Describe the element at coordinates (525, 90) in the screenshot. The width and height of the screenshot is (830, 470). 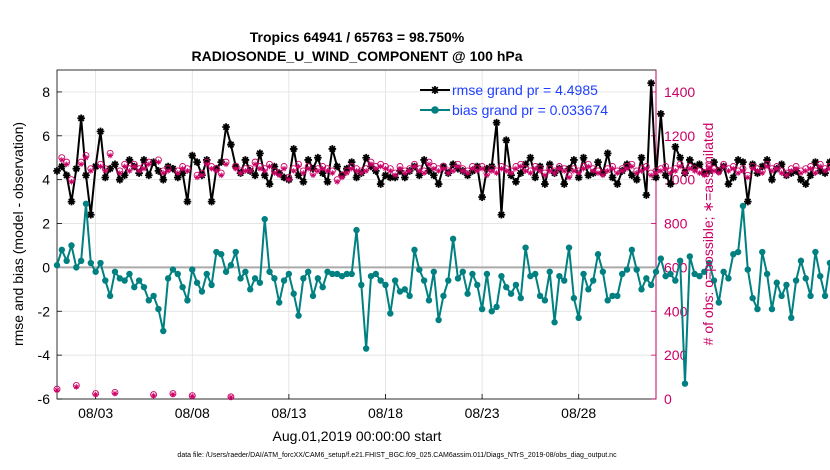
I see `legend-rmse-label: rmse grand pr = 4.4985` at that location.